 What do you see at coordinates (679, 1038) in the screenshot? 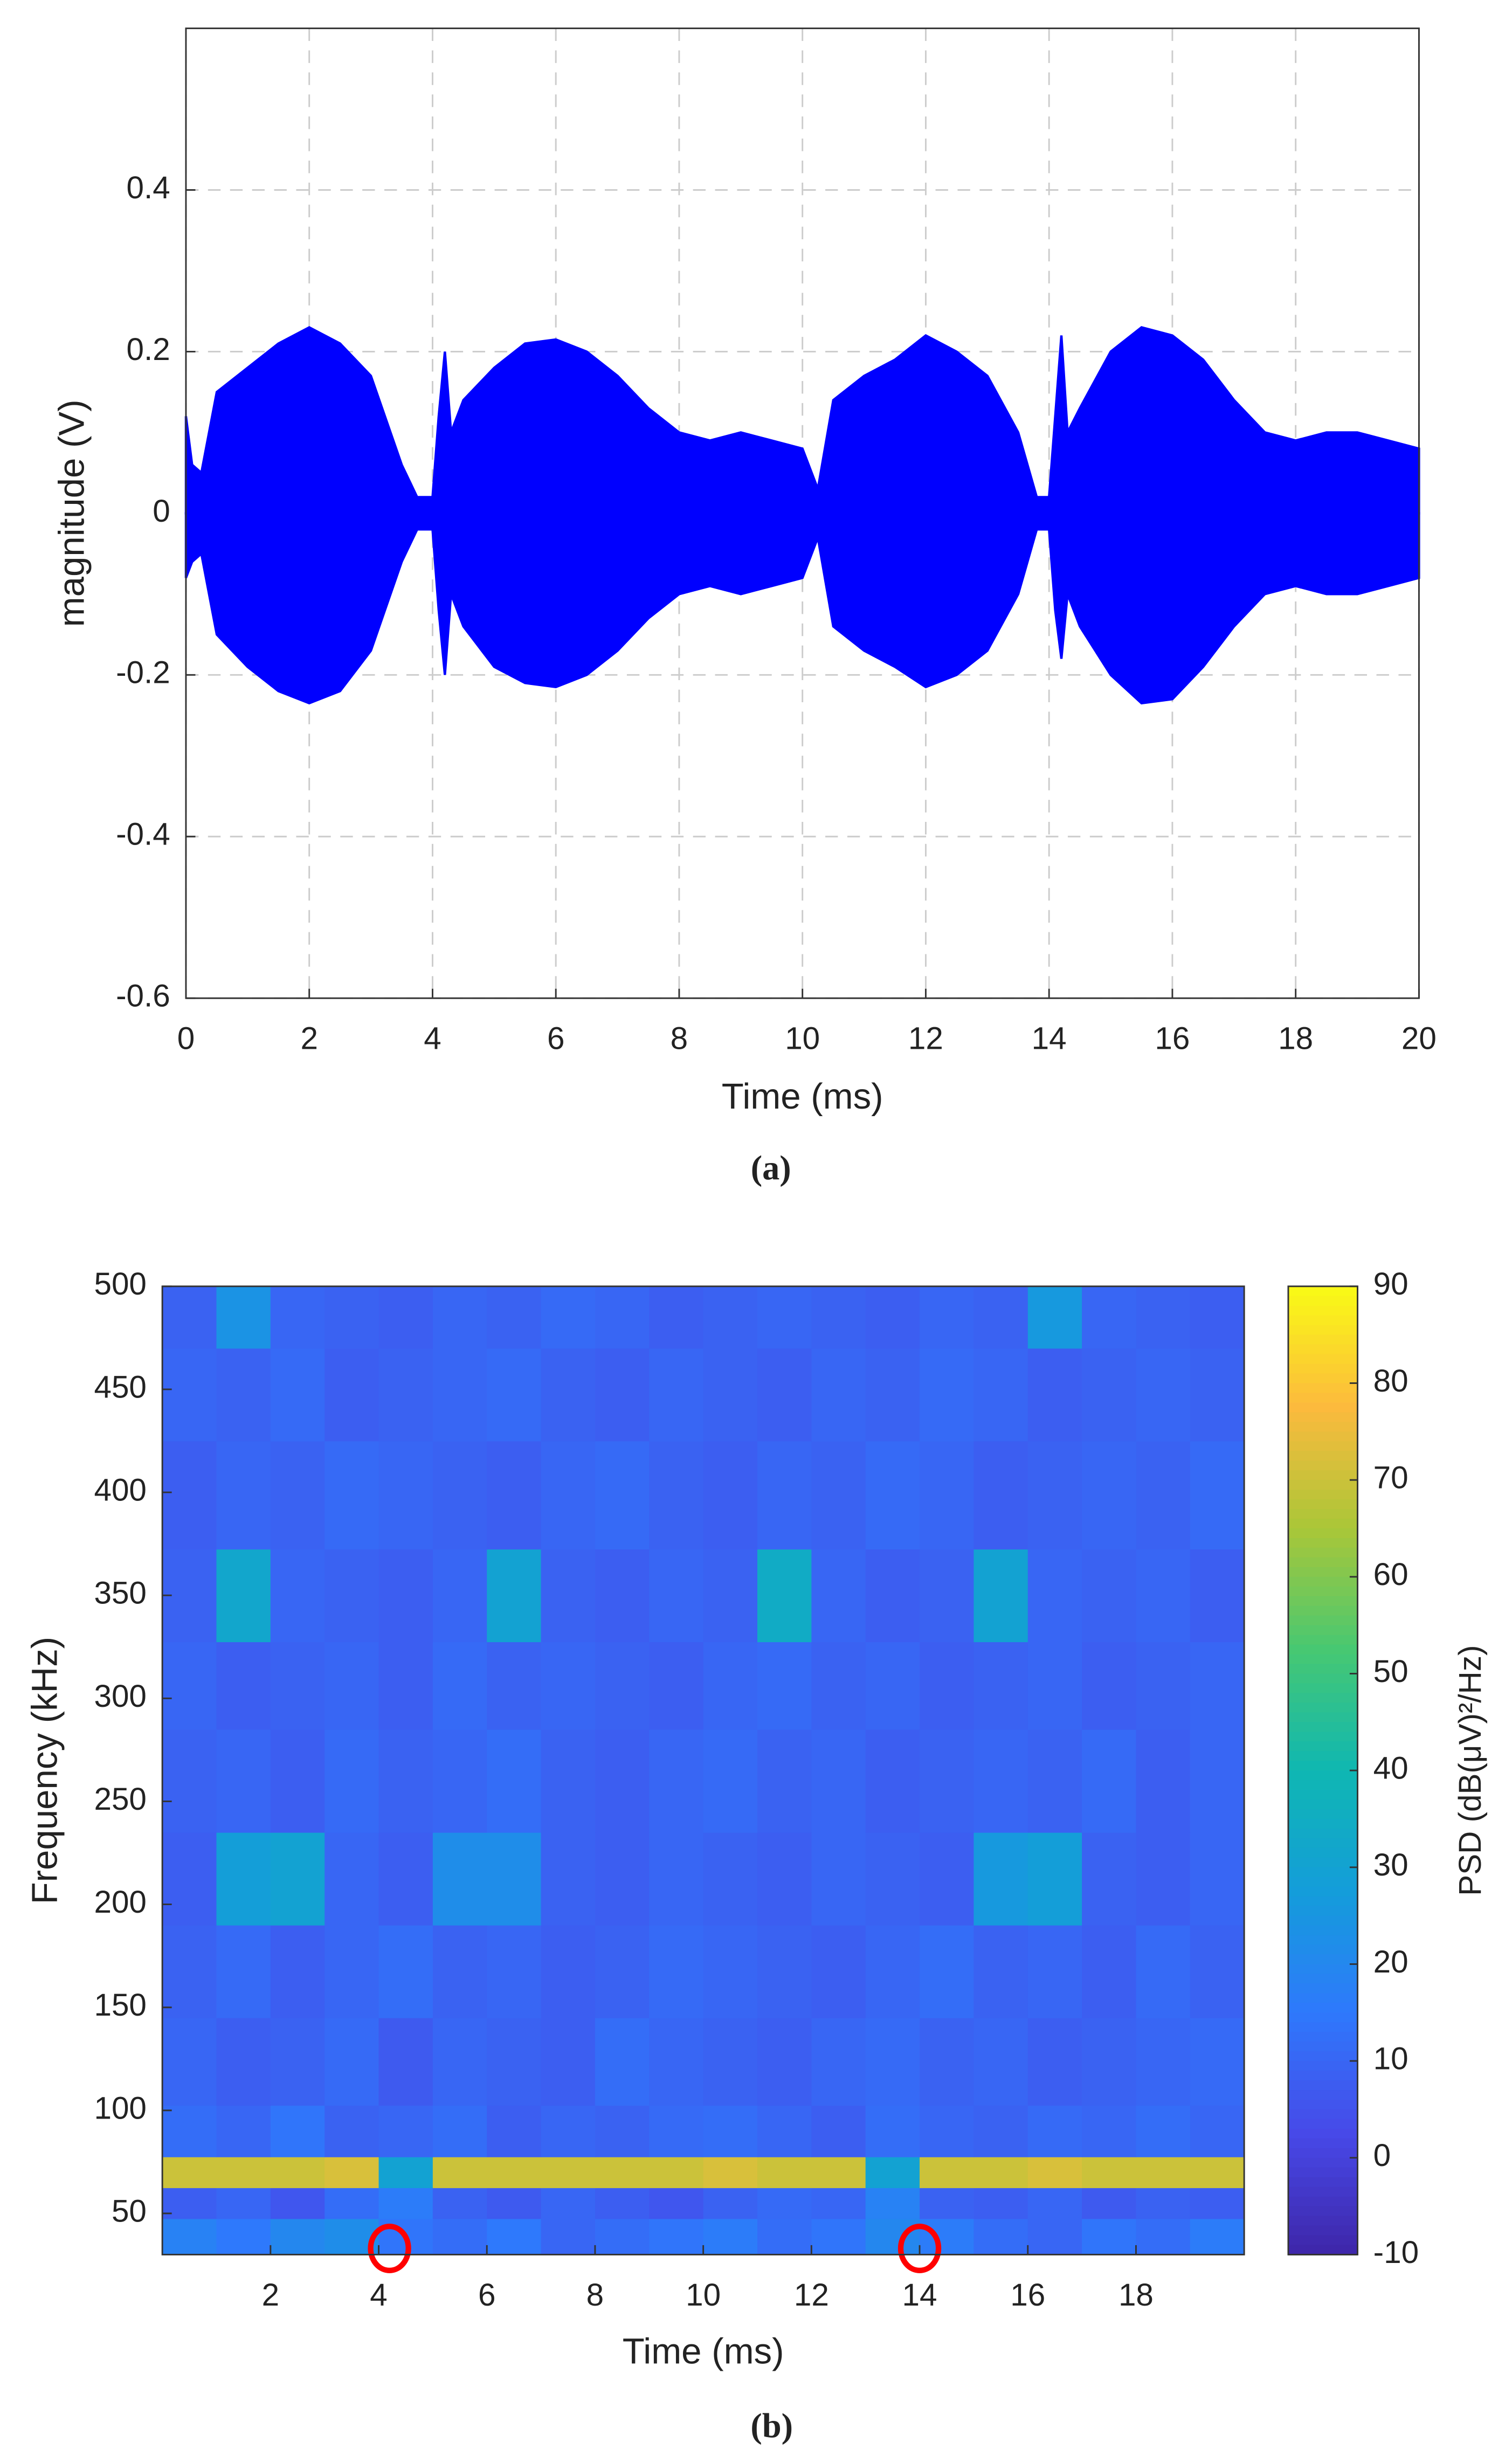
I see `x-tick-label: 8` at bounding box center [679, 1038].